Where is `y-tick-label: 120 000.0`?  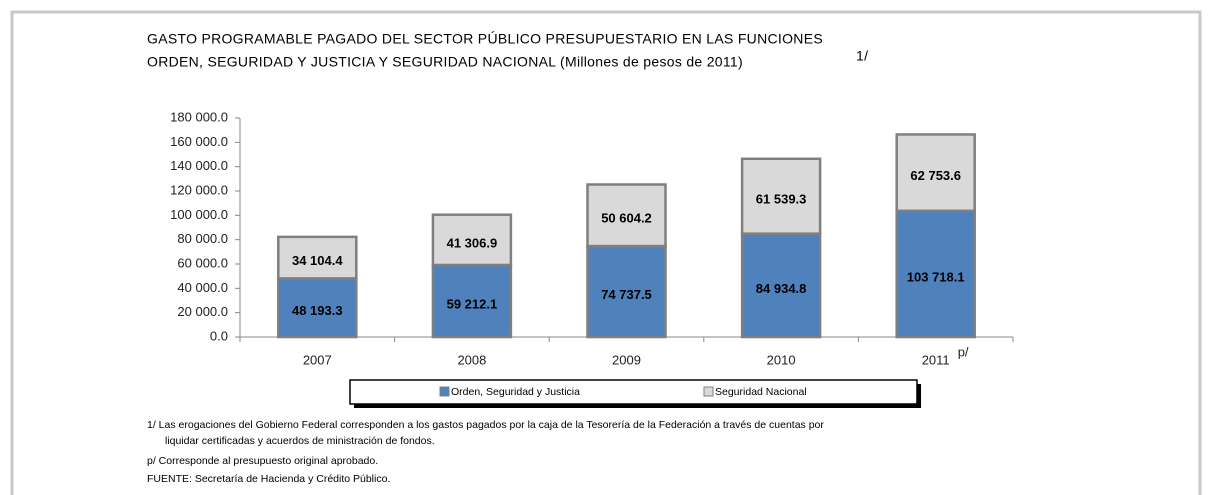 y-tick-label: 120 000.0 is located at coordinates (199, 189).